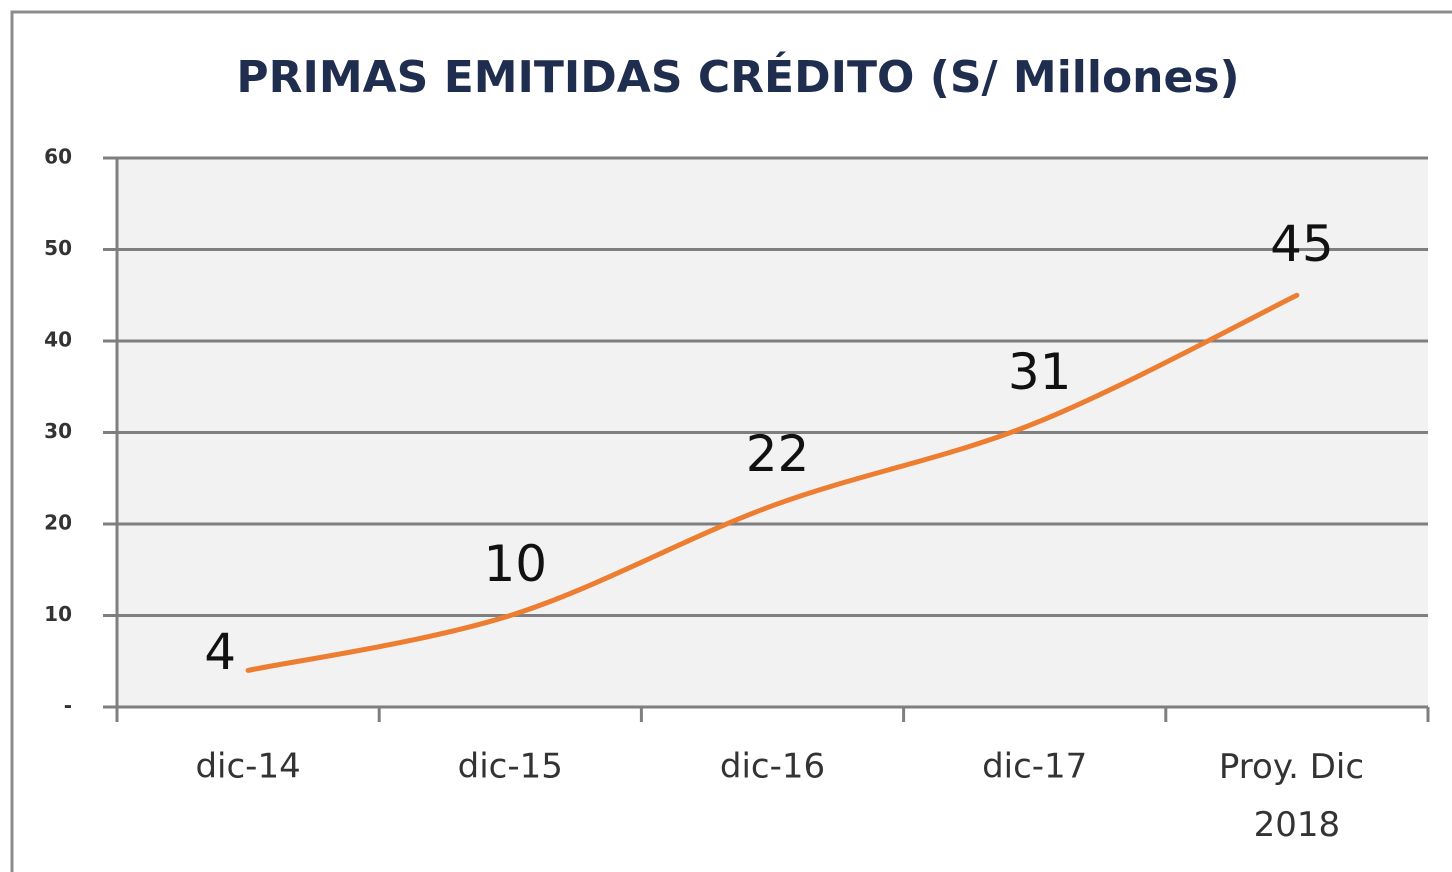 Image resolution: width=1452 pixels, height=872 pixels. What do you see at coordinates (58, 248) in the screenshot?
I see `y-tick-label: 50` at bounding box center [58, 248].